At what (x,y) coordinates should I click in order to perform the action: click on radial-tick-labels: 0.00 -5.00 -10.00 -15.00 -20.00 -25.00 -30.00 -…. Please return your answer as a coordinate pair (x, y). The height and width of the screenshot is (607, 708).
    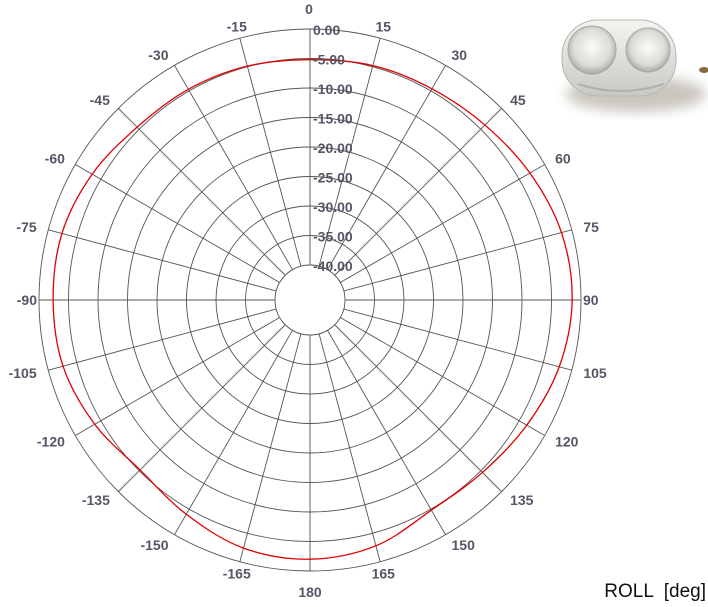
    Looking at the image, I should click on (333, 148).